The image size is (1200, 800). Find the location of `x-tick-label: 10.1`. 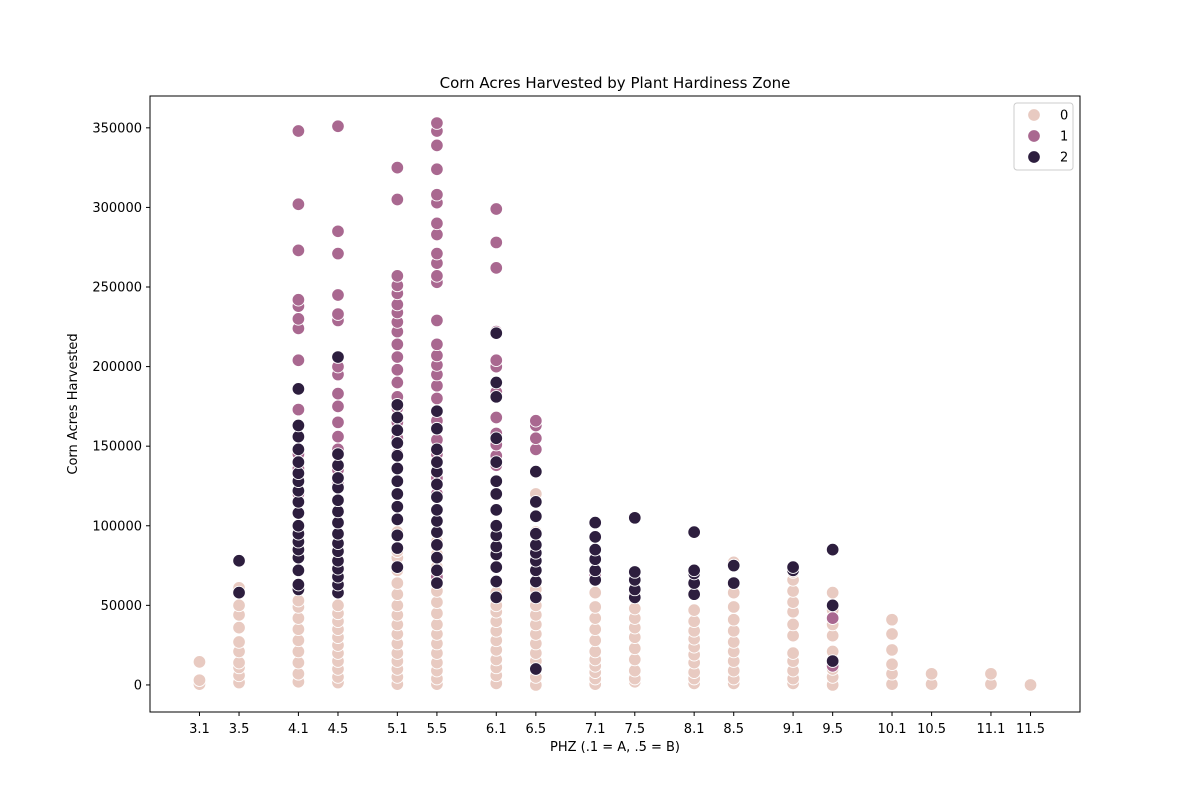

x-tick-label: 10.1 is located at coordinates (892, 729).